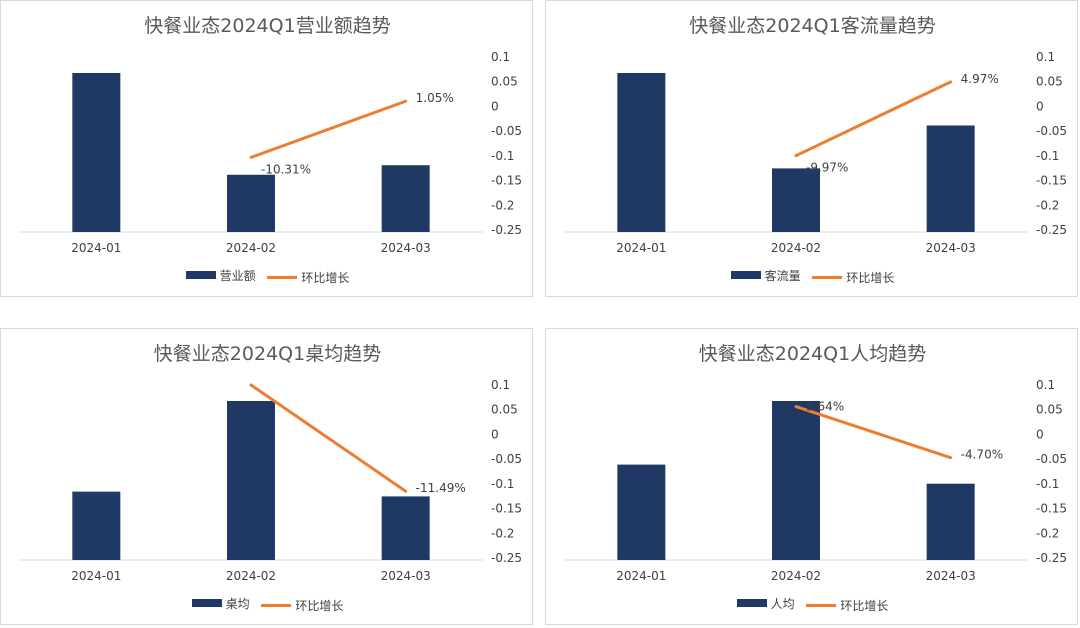 Image resolution: width=1080 pixels, height=628 pixels. Describe the element at coordinates (441, 488) in the screenshot. I see `growth-data-label: -11.49%` at that location.